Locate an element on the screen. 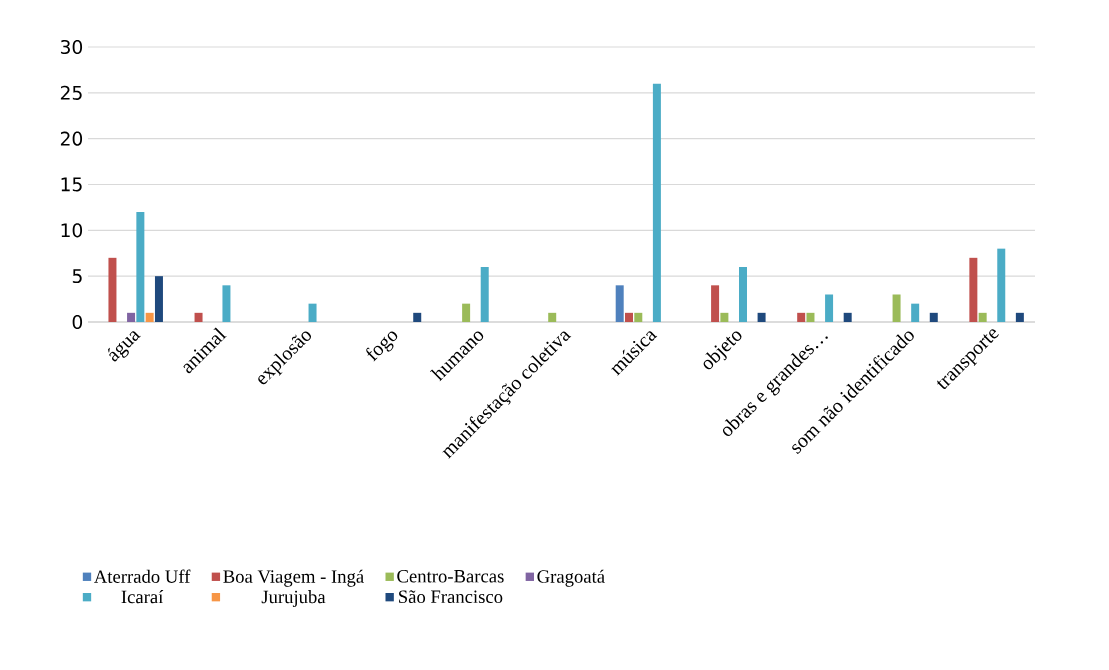  x-tick-label: fogo is located at coordinates (382, 346).